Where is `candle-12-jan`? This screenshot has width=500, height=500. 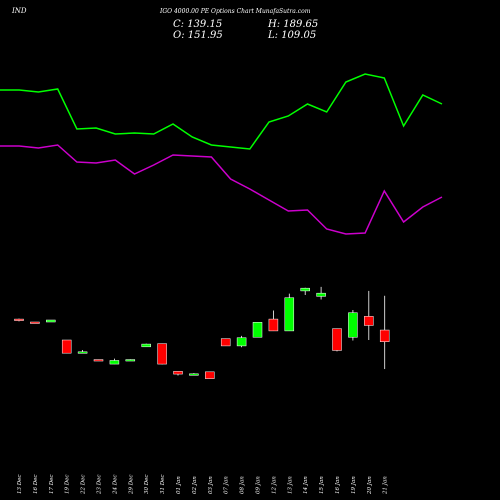
candle-12-jan is located at coordinates (273, 321).